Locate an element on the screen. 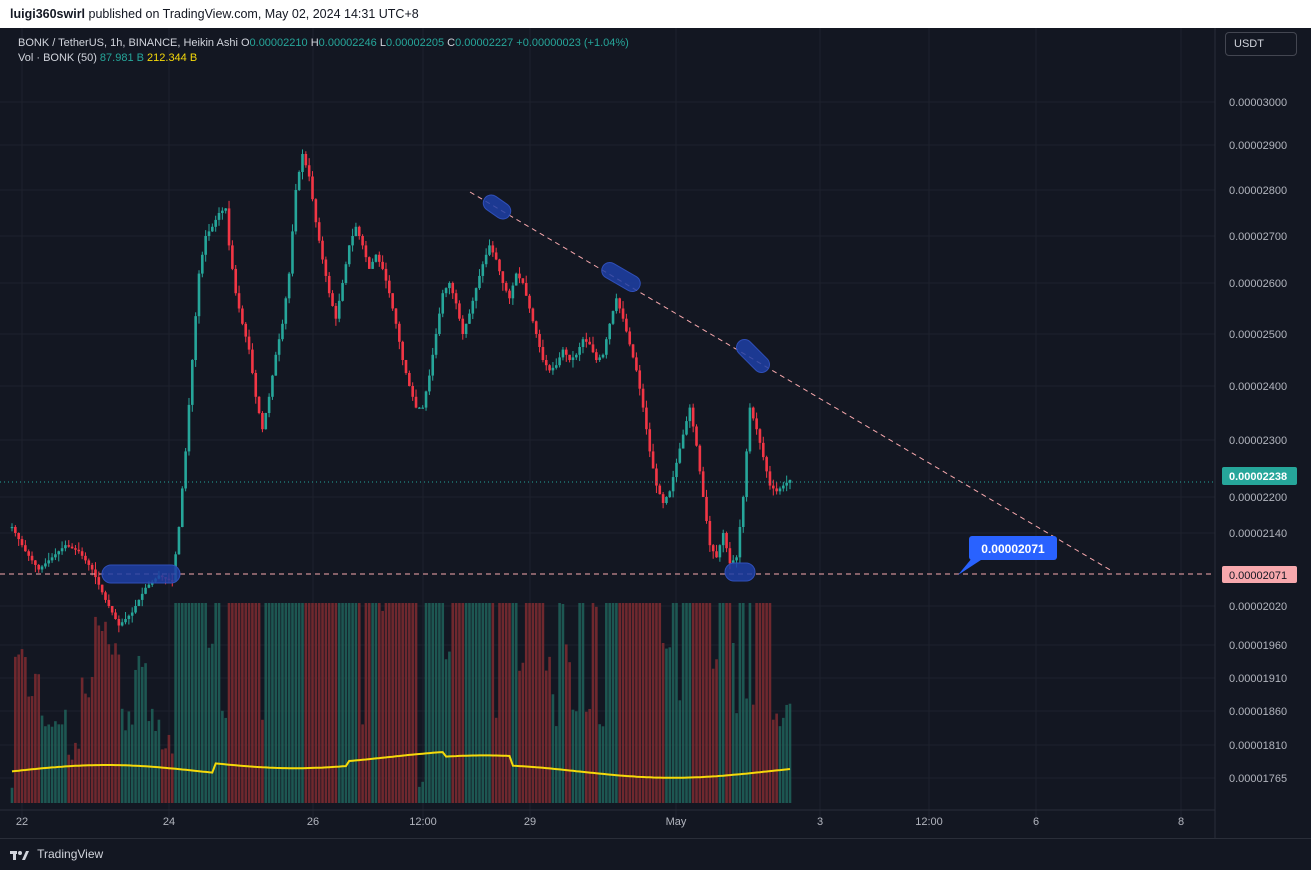 The height and width of the screenshot is (870, 1311). y-tick-label: 0.00002800 is located at coordinates (1258, 191).